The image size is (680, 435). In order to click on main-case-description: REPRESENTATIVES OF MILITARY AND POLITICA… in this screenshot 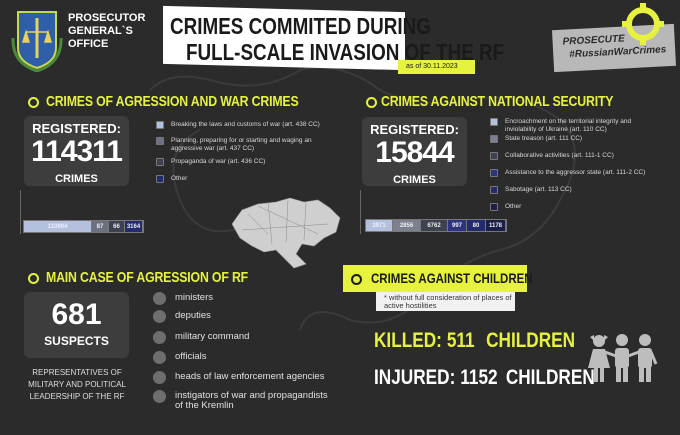, I will do `click(77, 384)`.